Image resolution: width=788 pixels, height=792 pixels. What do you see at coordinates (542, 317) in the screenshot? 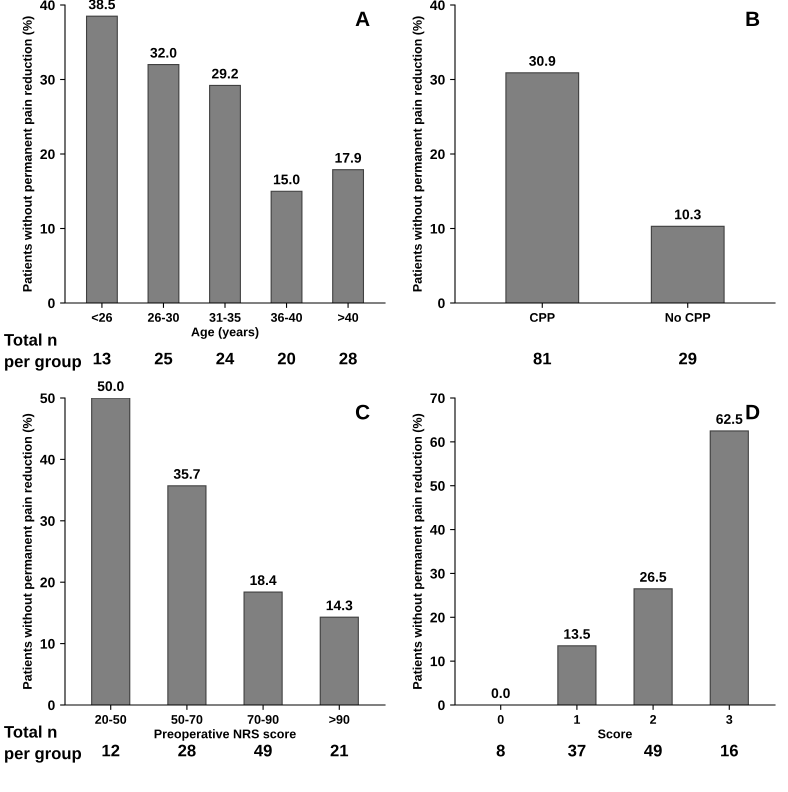
I see `x-tick-label: CPP` at bounding box center [542, 317].